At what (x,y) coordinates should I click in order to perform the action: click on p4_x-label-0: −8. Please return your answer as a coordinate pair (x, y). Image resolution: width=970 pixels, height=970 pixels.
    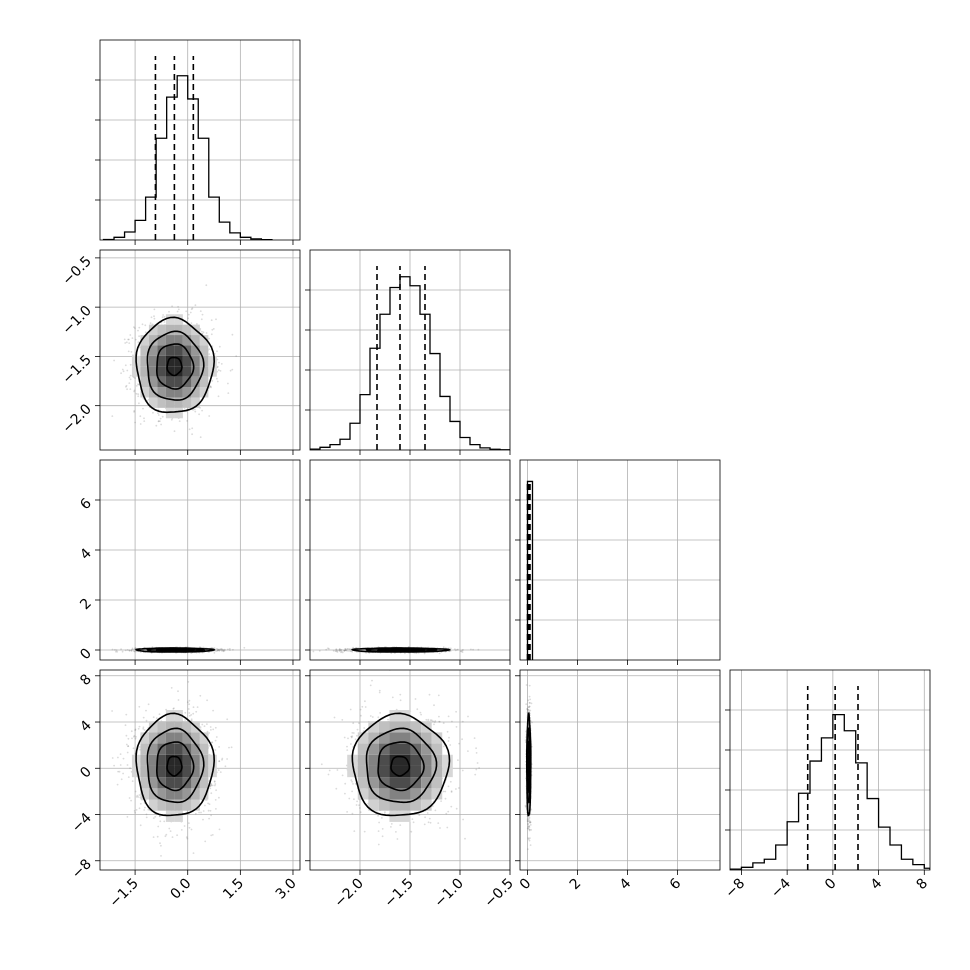
    Looking at the image, I should click on (735, 889).